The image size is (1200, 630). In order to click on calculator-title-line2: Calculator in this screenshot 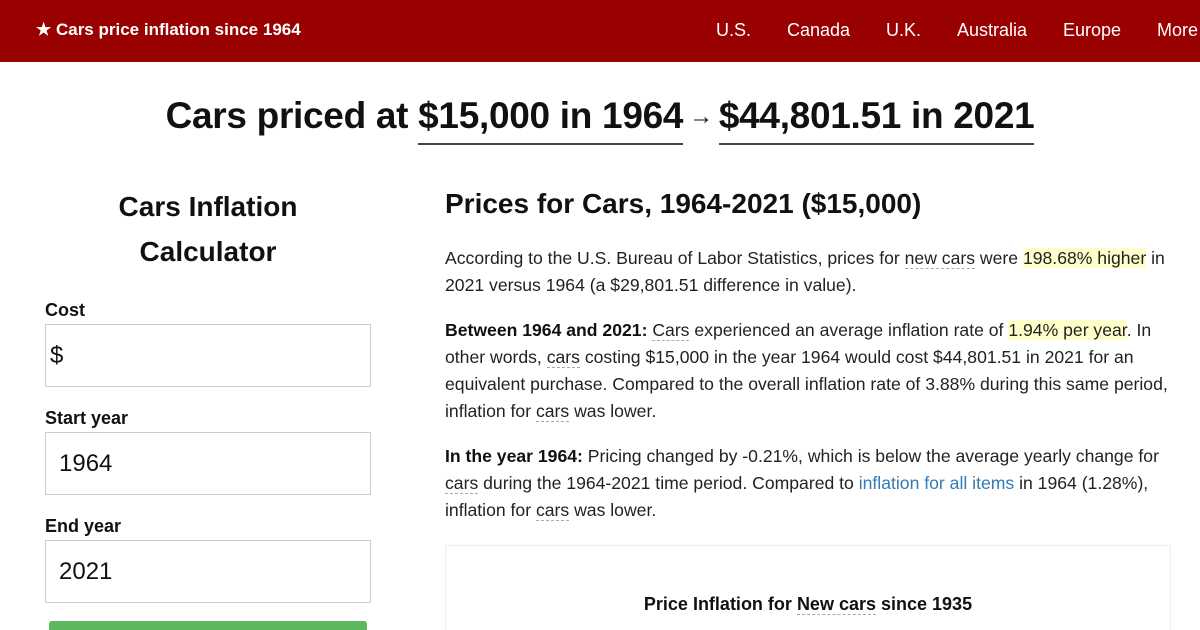, I will do `click(208, 251)`.